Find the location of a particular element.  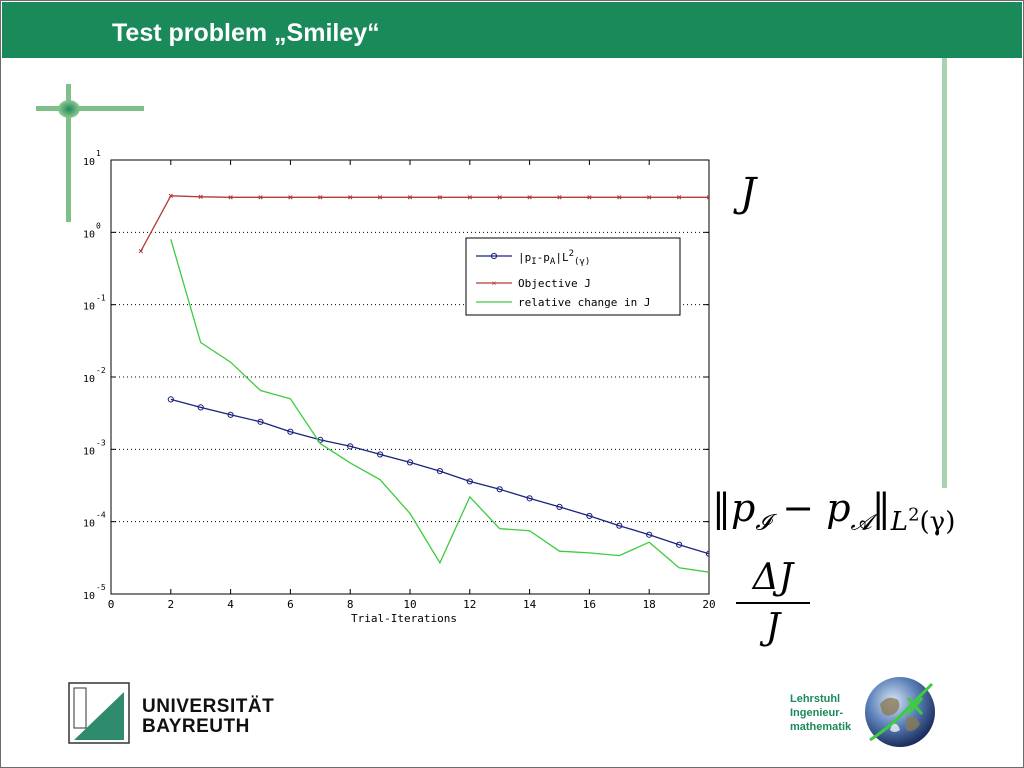

x-tick-label: 12 is located at coordinates (469, 604).